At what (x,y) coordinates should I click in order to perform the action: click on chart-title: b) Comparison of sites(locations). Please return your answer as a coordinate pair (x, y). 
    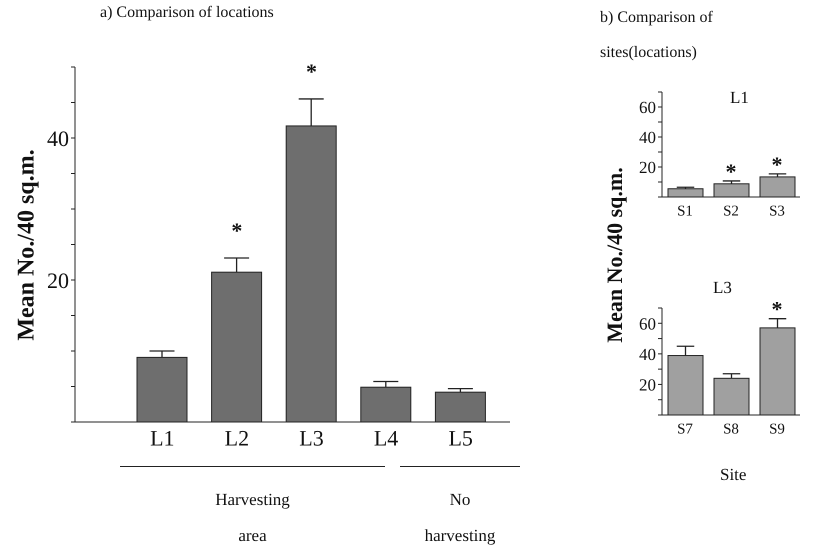
    Looking at the image, I should click on (657, 35).